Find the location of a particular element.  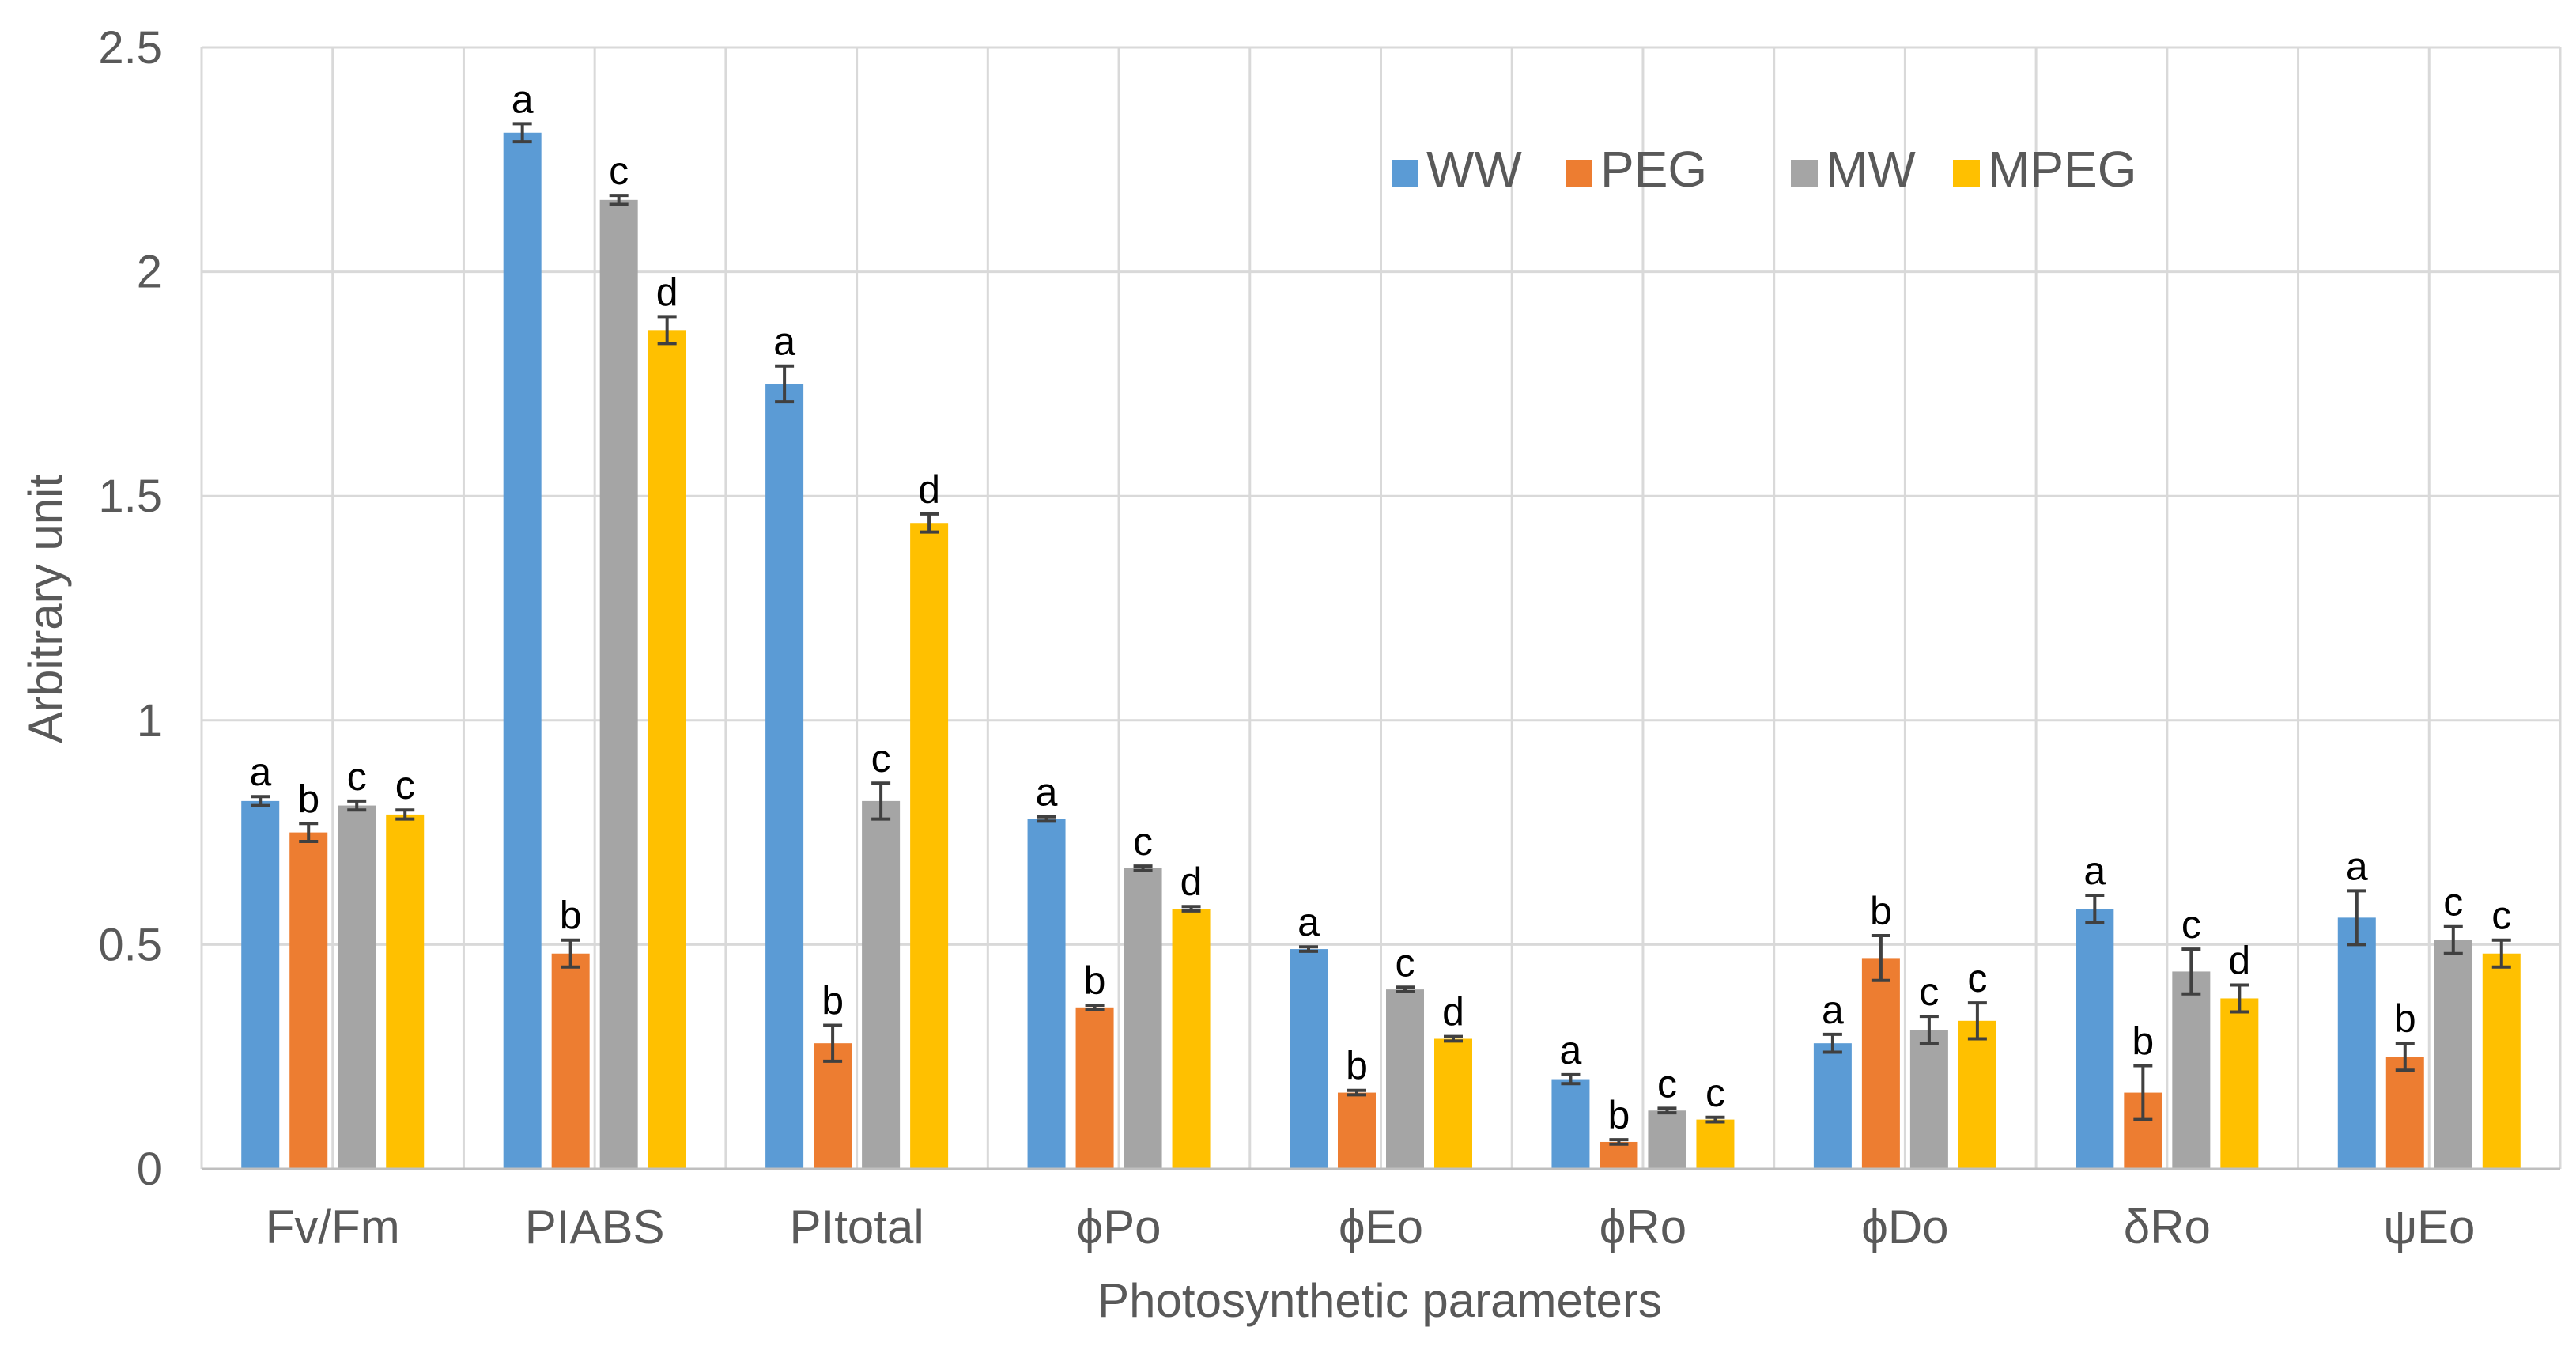

y-tick-label: 1.5 is located at coordinates (130, 496).